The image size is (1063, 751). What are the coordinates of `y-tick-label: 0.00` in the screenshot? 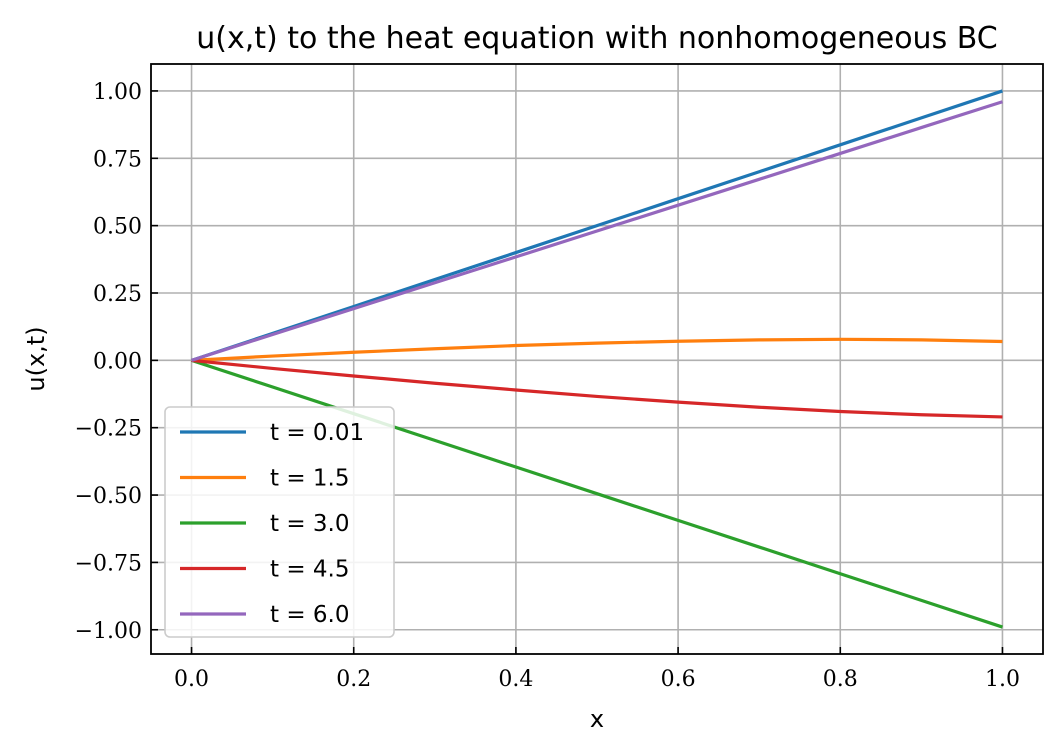 It's located at (117, 361).